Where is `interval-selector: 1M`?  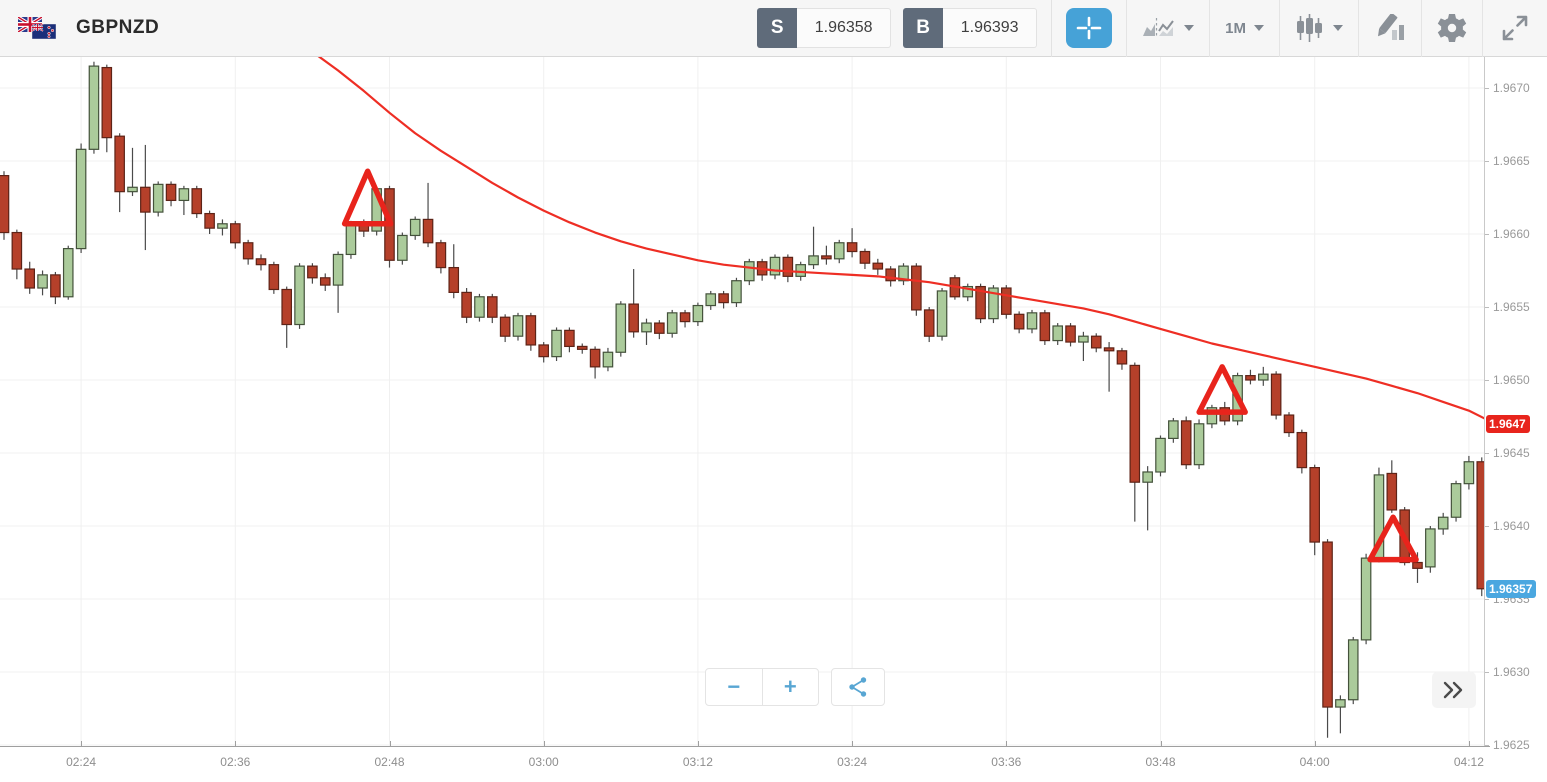
interval-selector: 1M is located at coordinates (1244, 28).